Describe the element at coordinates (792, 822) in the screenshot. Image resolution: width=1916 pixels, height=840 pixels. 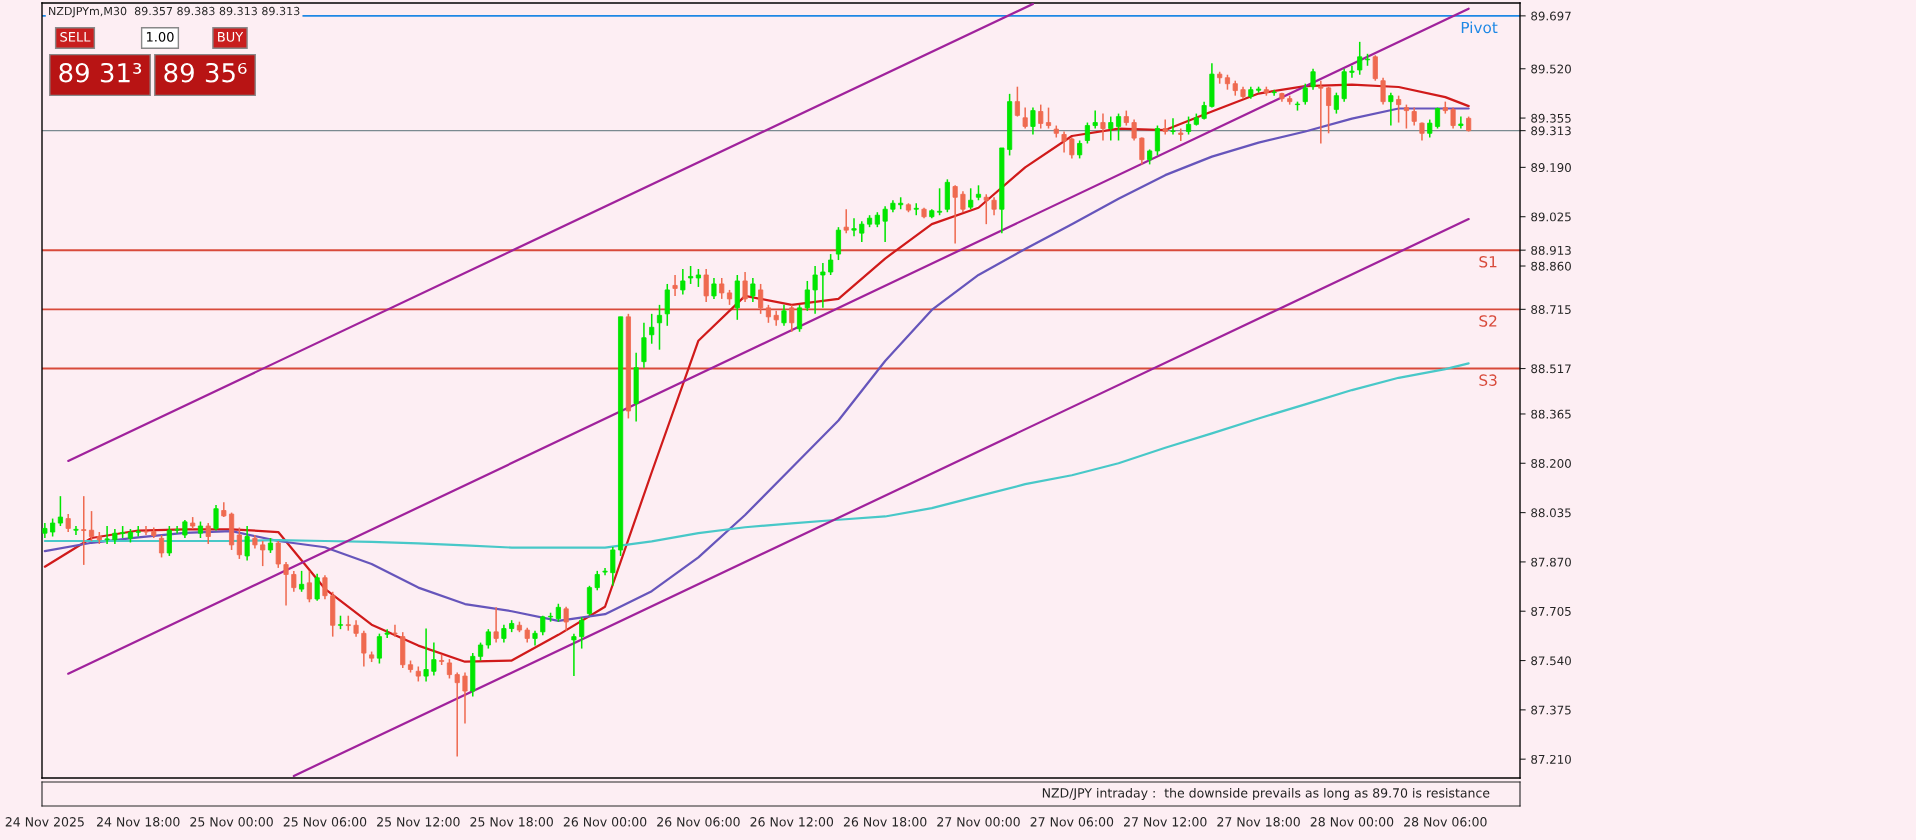
I see `x-tick-label: 26 Nov 12:00` at that location.